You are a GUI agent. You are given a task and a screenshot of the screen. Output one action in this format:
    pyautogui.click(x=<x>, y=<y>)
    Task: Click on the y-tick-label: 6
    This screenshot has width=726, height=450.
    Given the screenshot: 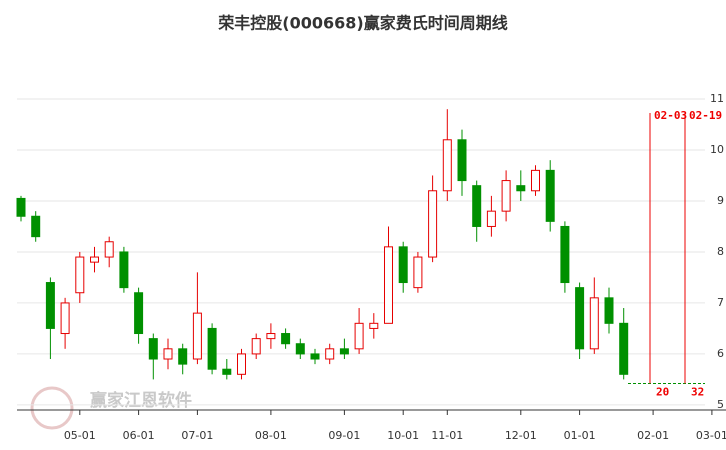 What is the action you would take?
    pyautogui.click(x=720, y=353)
    